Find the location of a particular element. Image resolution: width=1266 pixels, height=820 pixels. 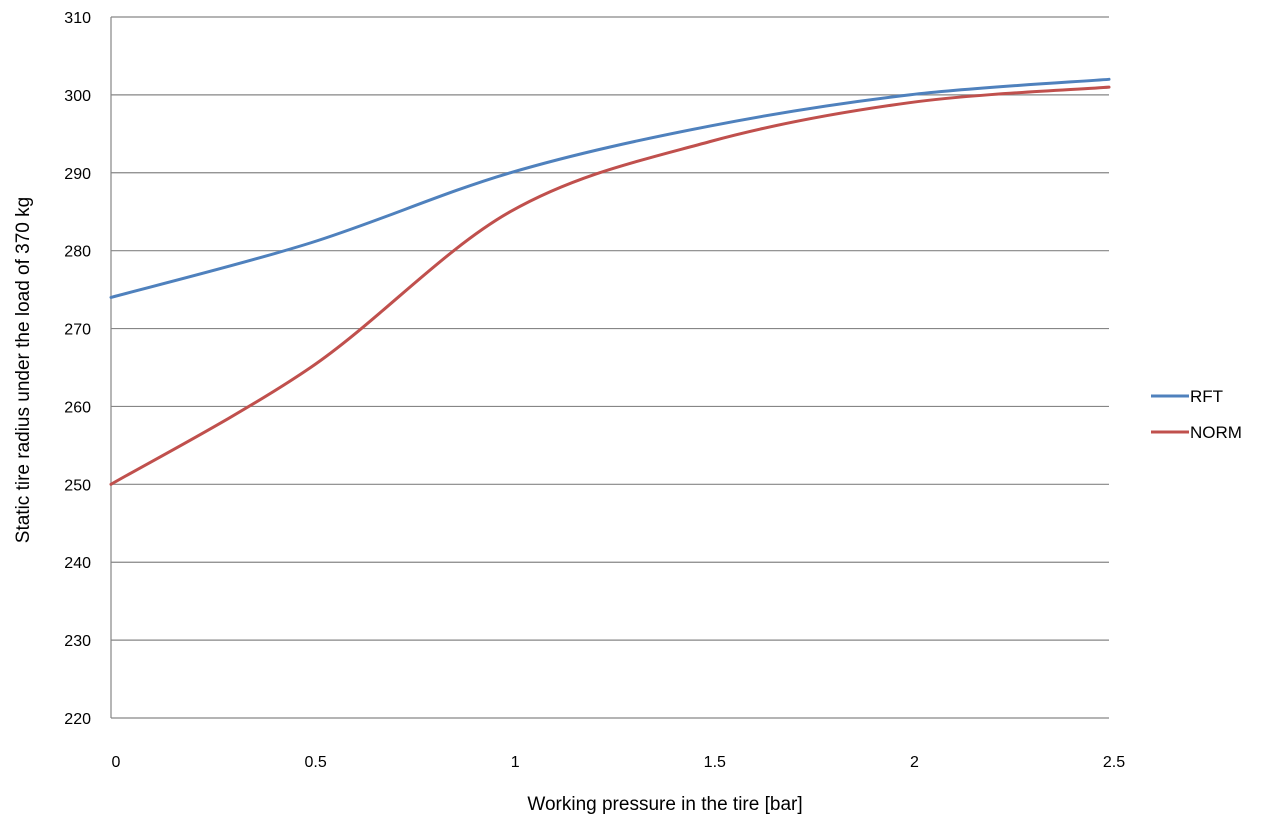

y-tick-label: 270 is located at coordinates (77, 330).